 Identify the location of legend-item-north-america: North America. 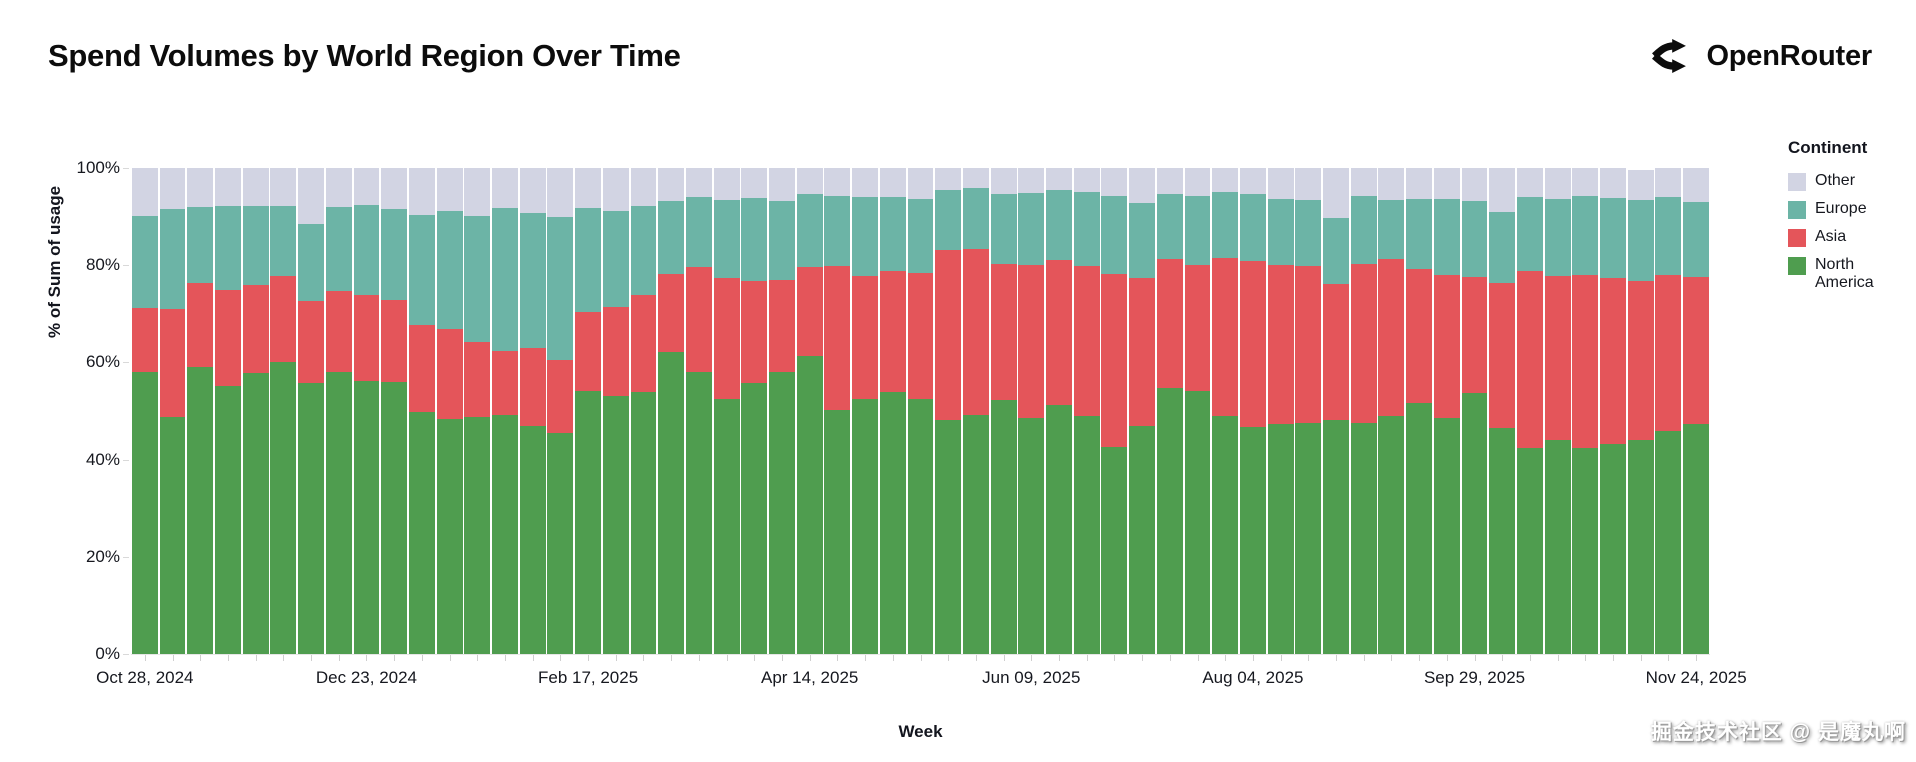
(1848, 274).